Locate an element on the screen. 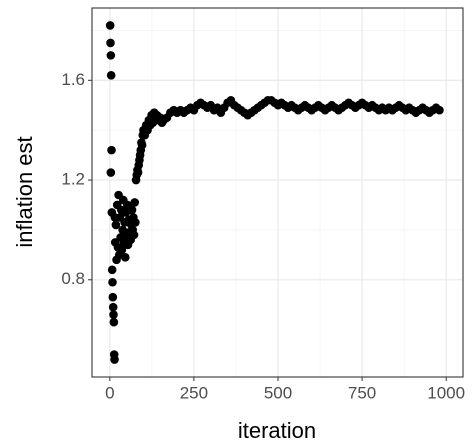 Image resolution: width=473 pixels, height=444 pixels. x-tick-label: 500 is located at coordinates (278, 392).